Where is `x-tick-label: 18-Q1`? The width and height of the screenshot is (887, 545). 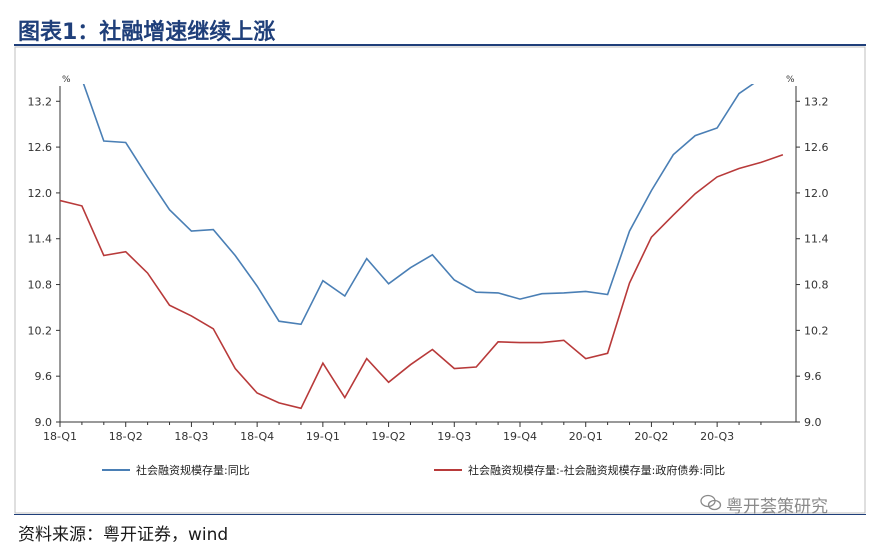
x-tick-label: 18-Q1 is located at coordinates (60, 436).